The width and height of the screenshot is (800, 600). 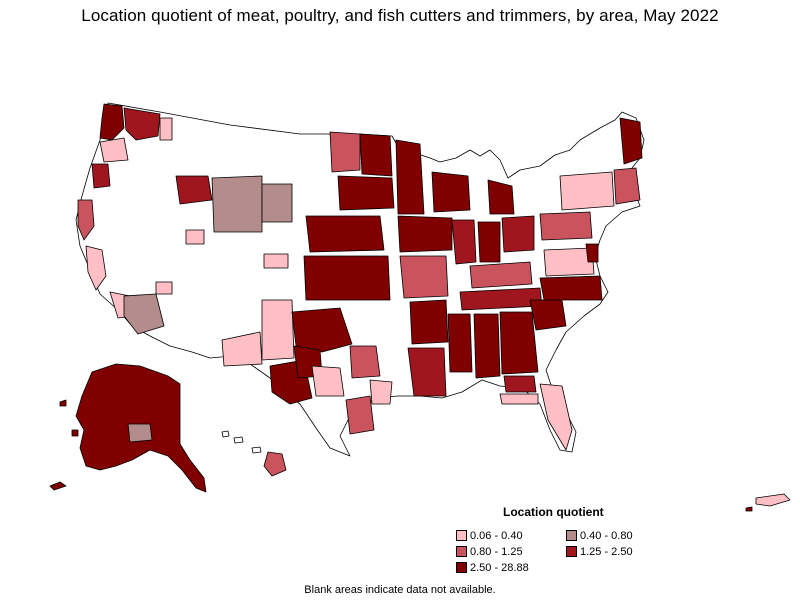 What do you see at coordinates (345, 152) in the screenshot?
I see `region-north-dakota` at bounding box center [345, 152].